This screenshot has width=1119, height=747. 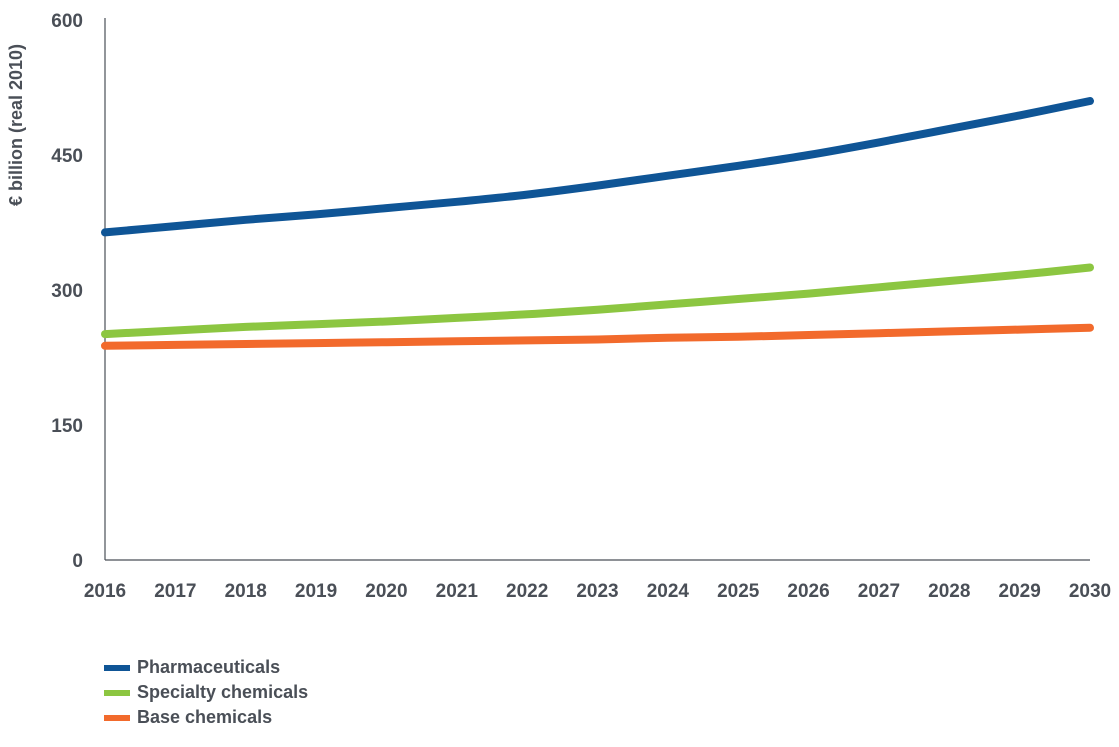 What do you see at coordinates (597, 336) in the screenshot?
I see `series-line-base-chemicals` at bounding box center [597, 336].